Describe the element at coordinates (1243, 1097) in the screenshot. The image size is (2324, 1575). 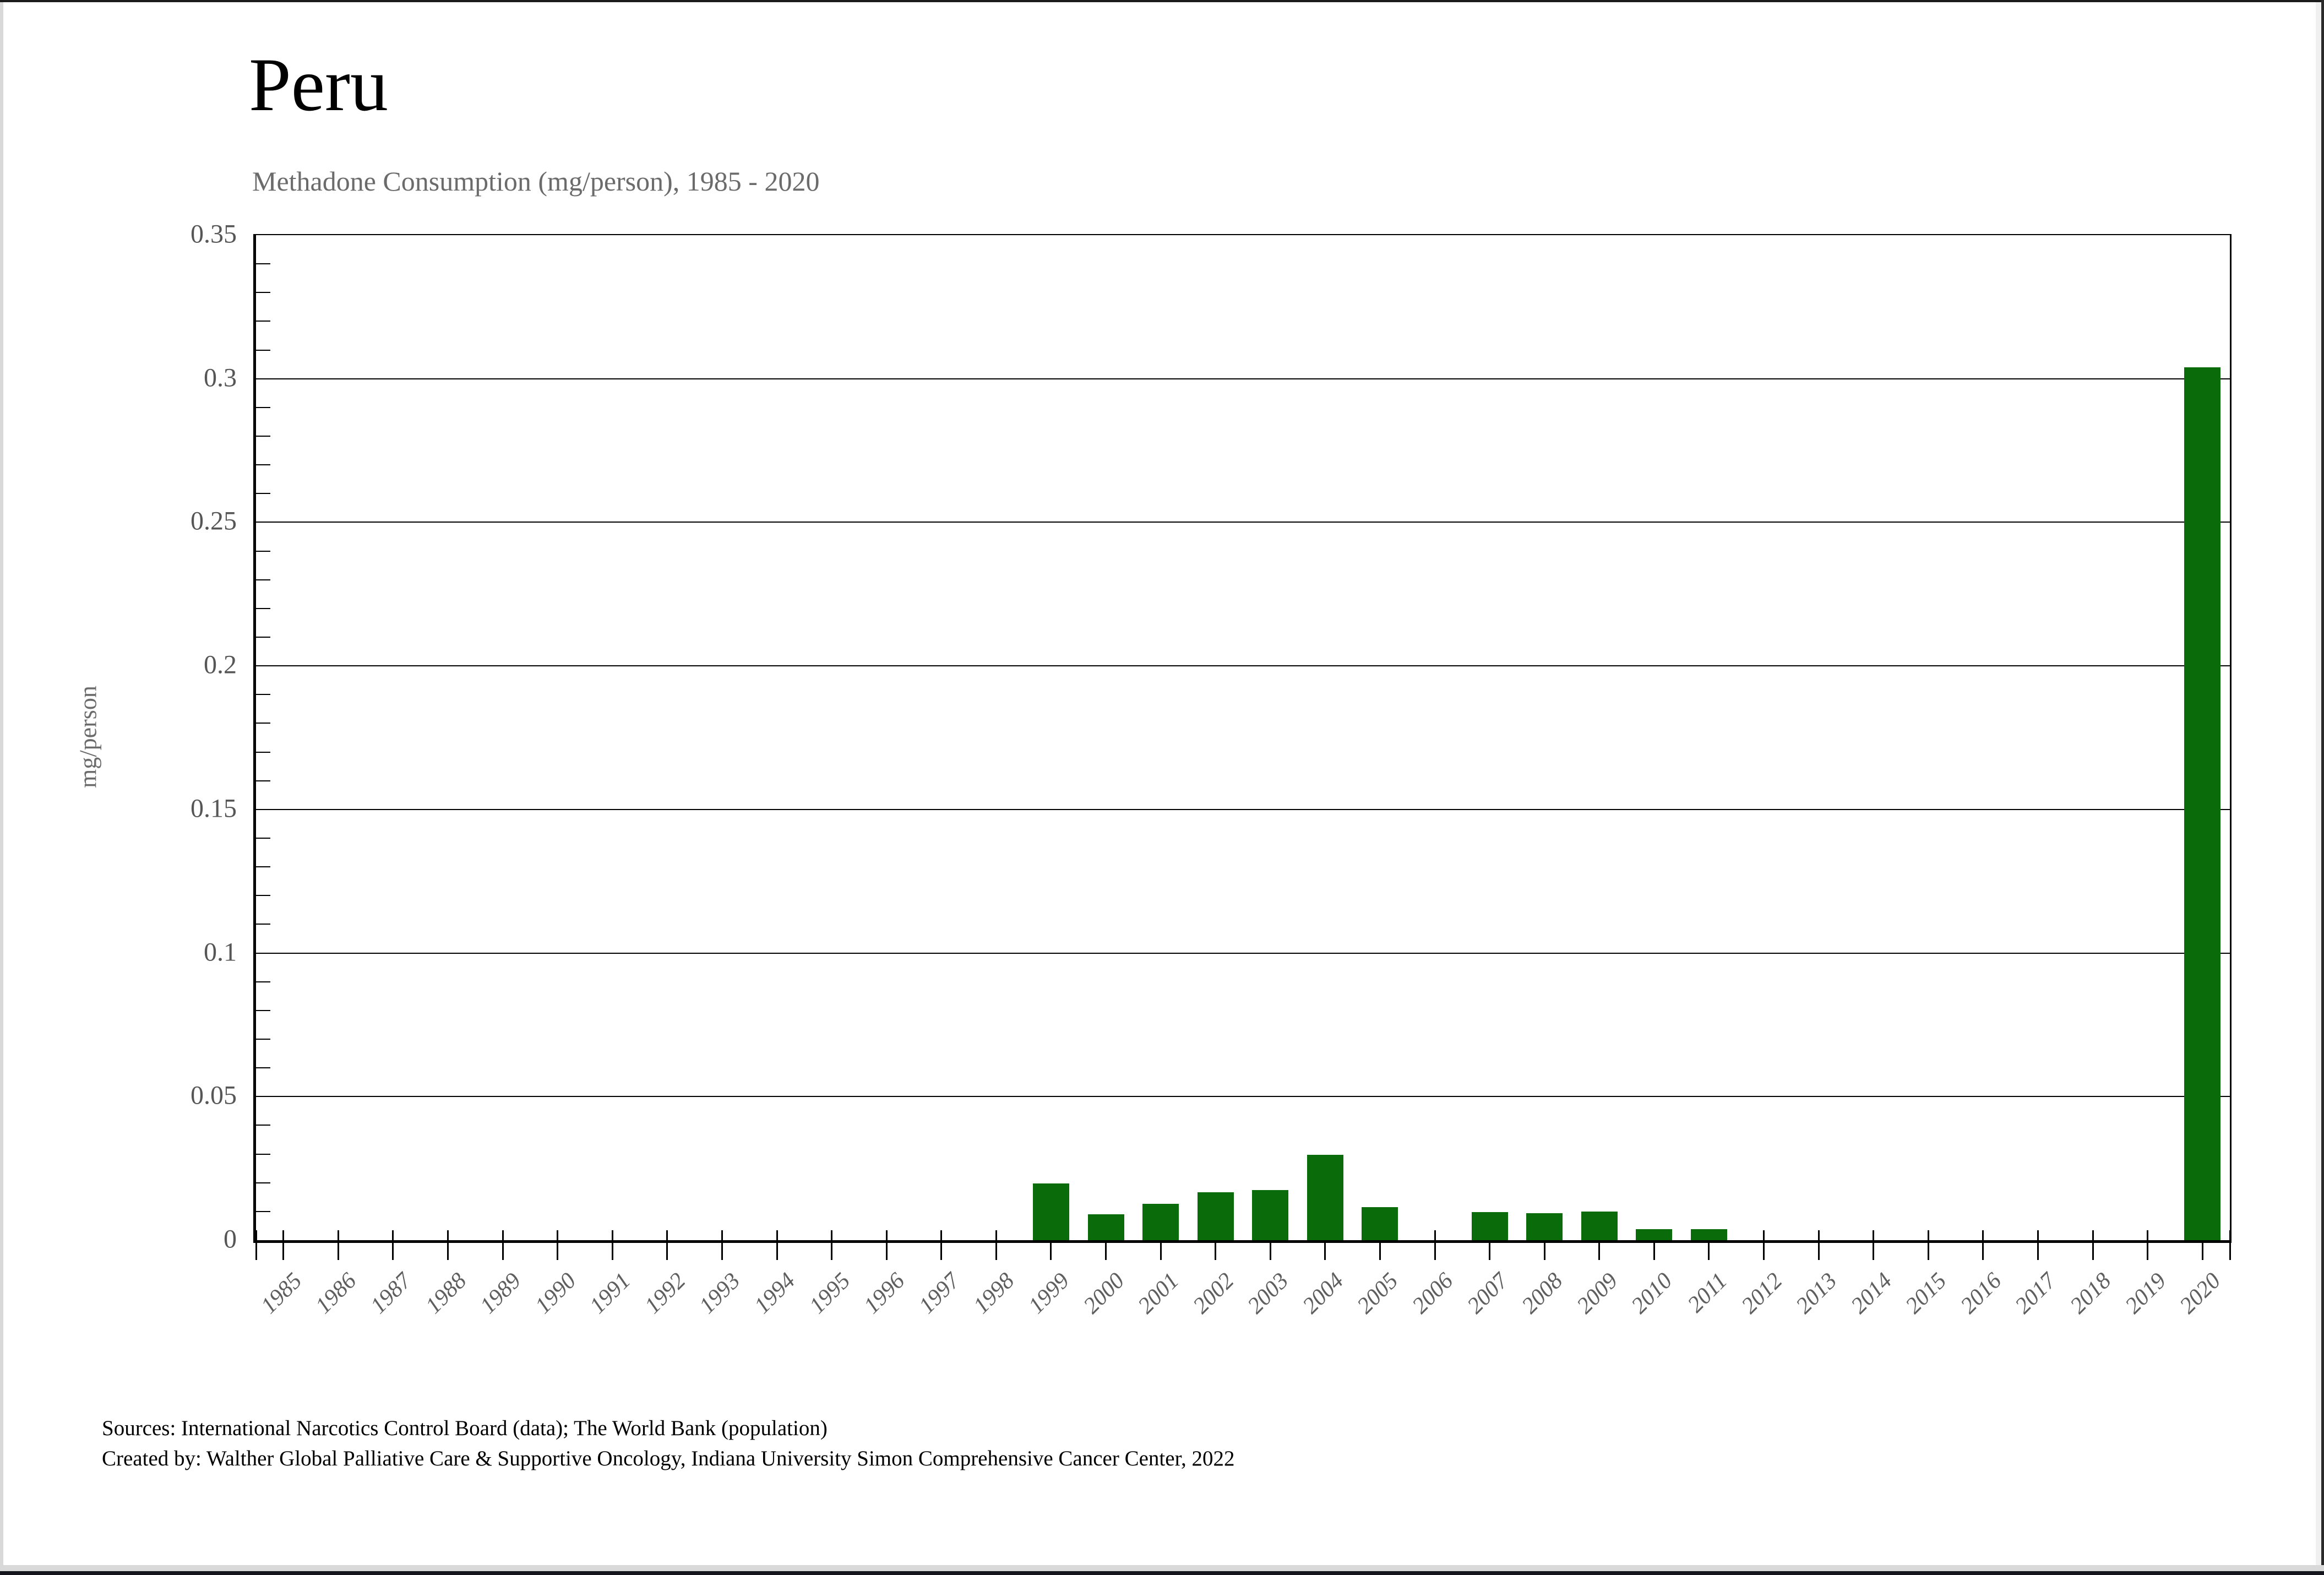
I see `gridline-y-0.05` at that location.